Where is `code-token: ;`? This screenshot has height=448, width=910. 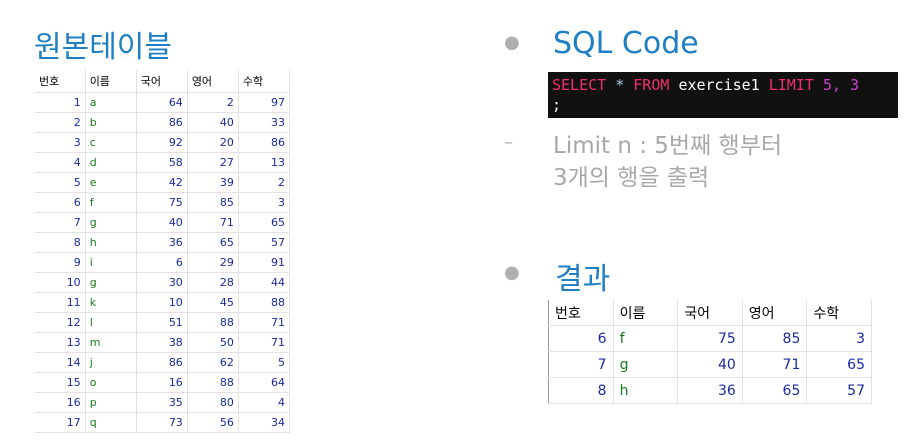
code-token: ; is located at coordinates (557, 105).